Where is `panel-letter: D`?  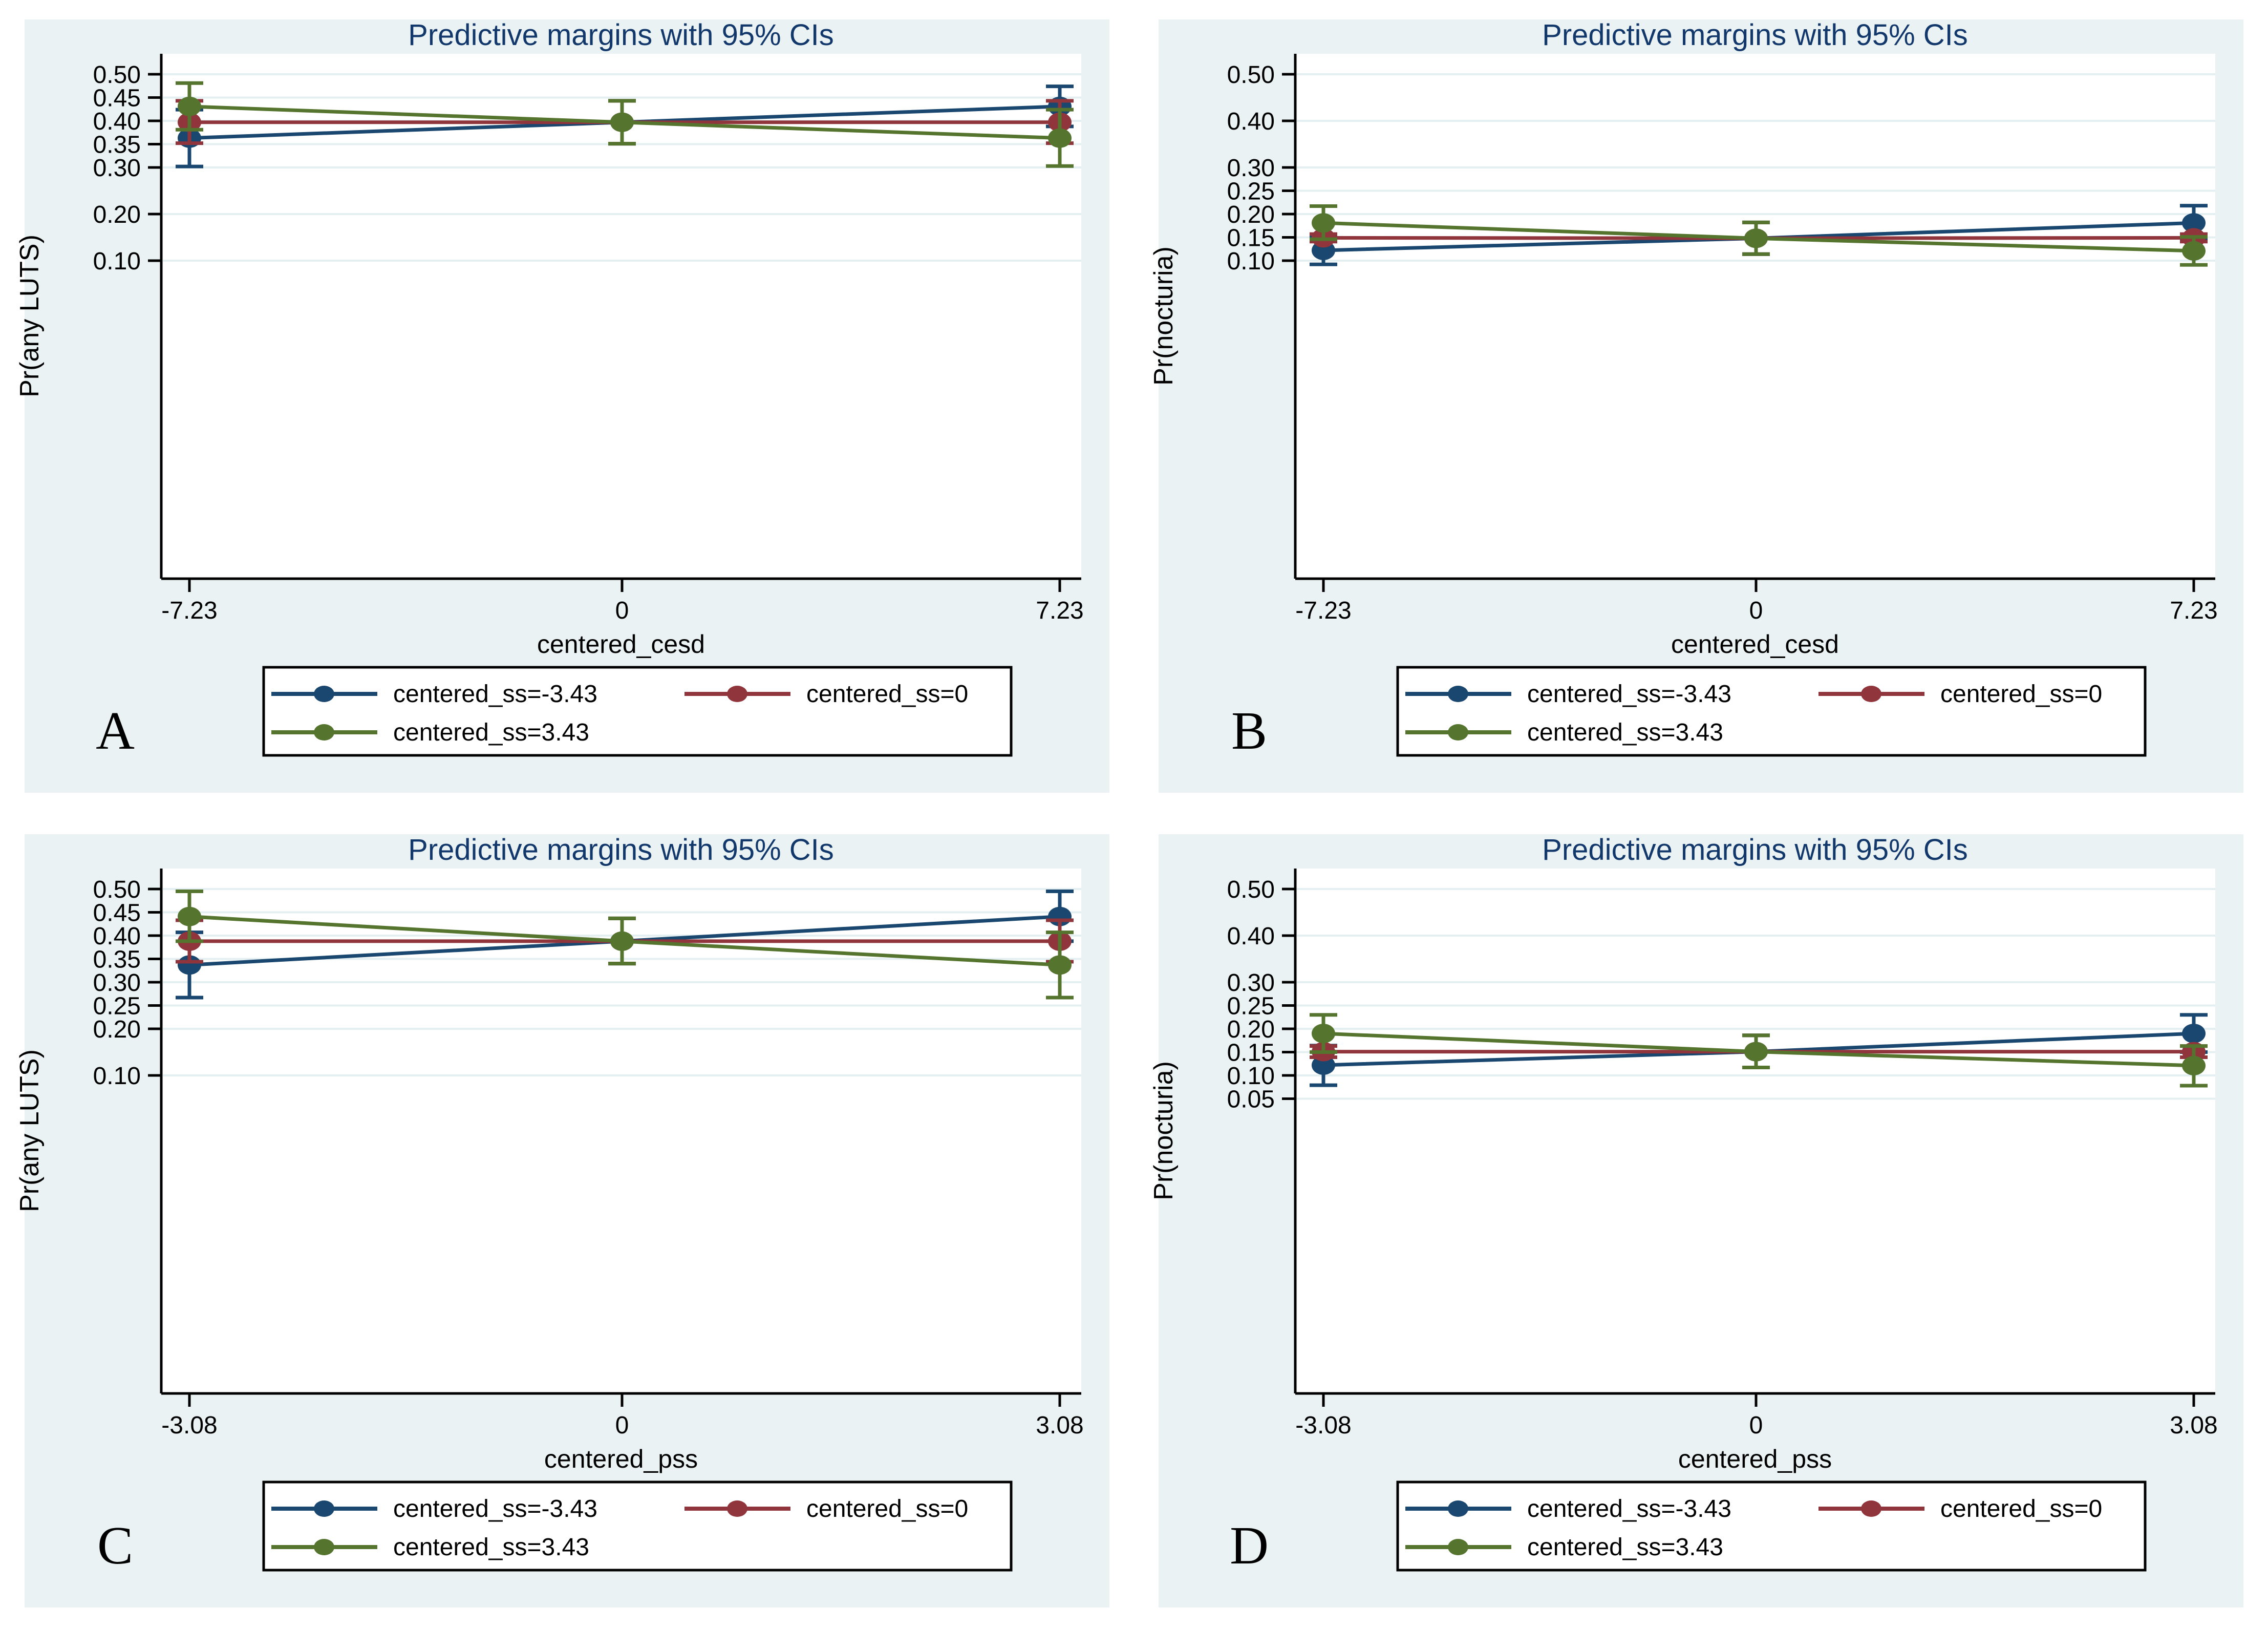 panel-letter: D is located at coordinates (1249, 1545).